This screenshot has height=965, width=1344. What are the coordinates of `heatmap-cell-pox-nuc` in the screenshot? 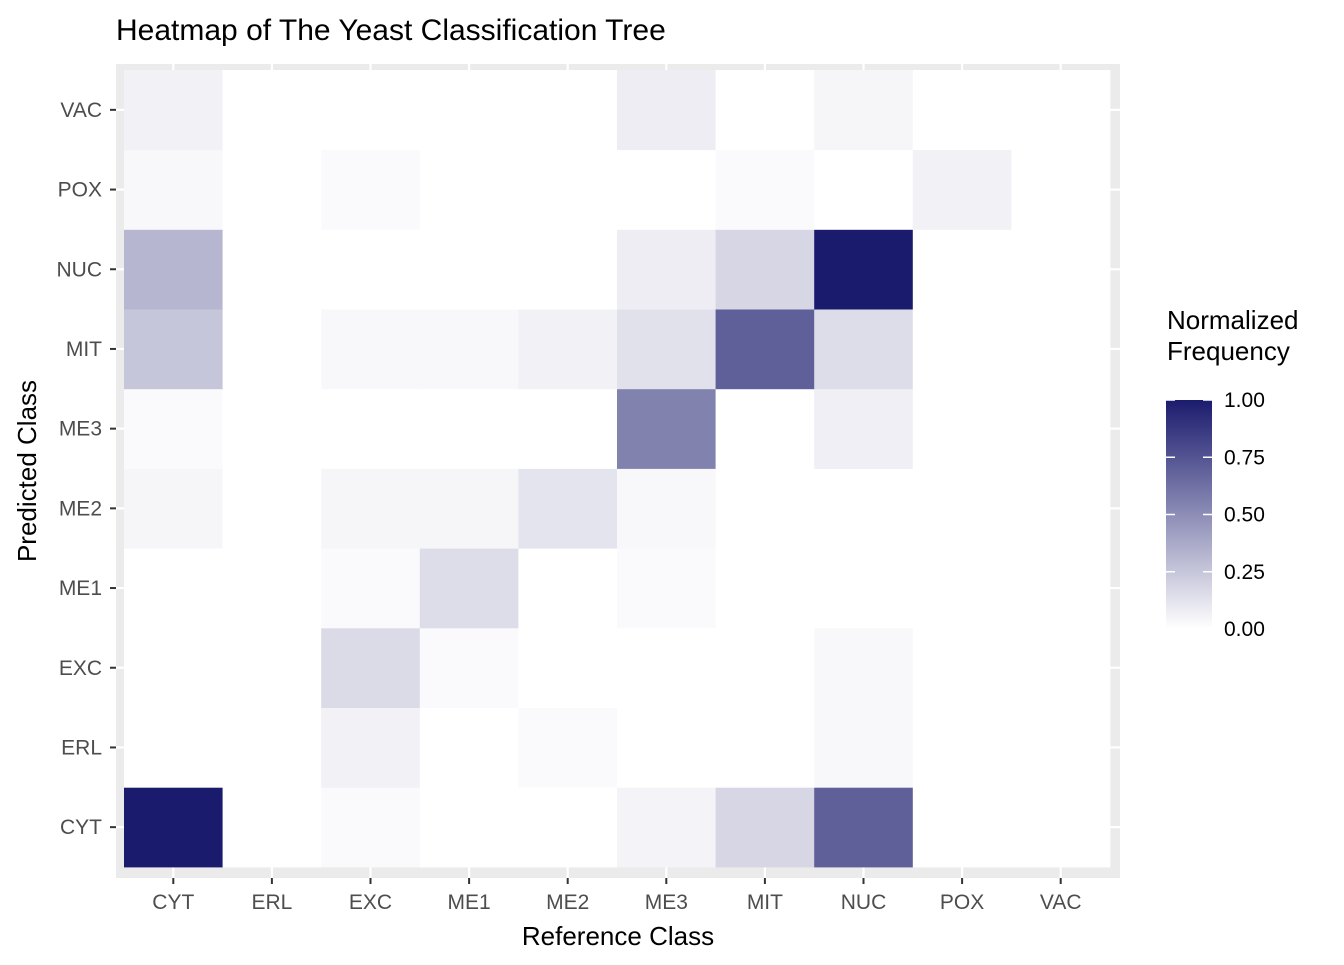 It's located at (864, 189).